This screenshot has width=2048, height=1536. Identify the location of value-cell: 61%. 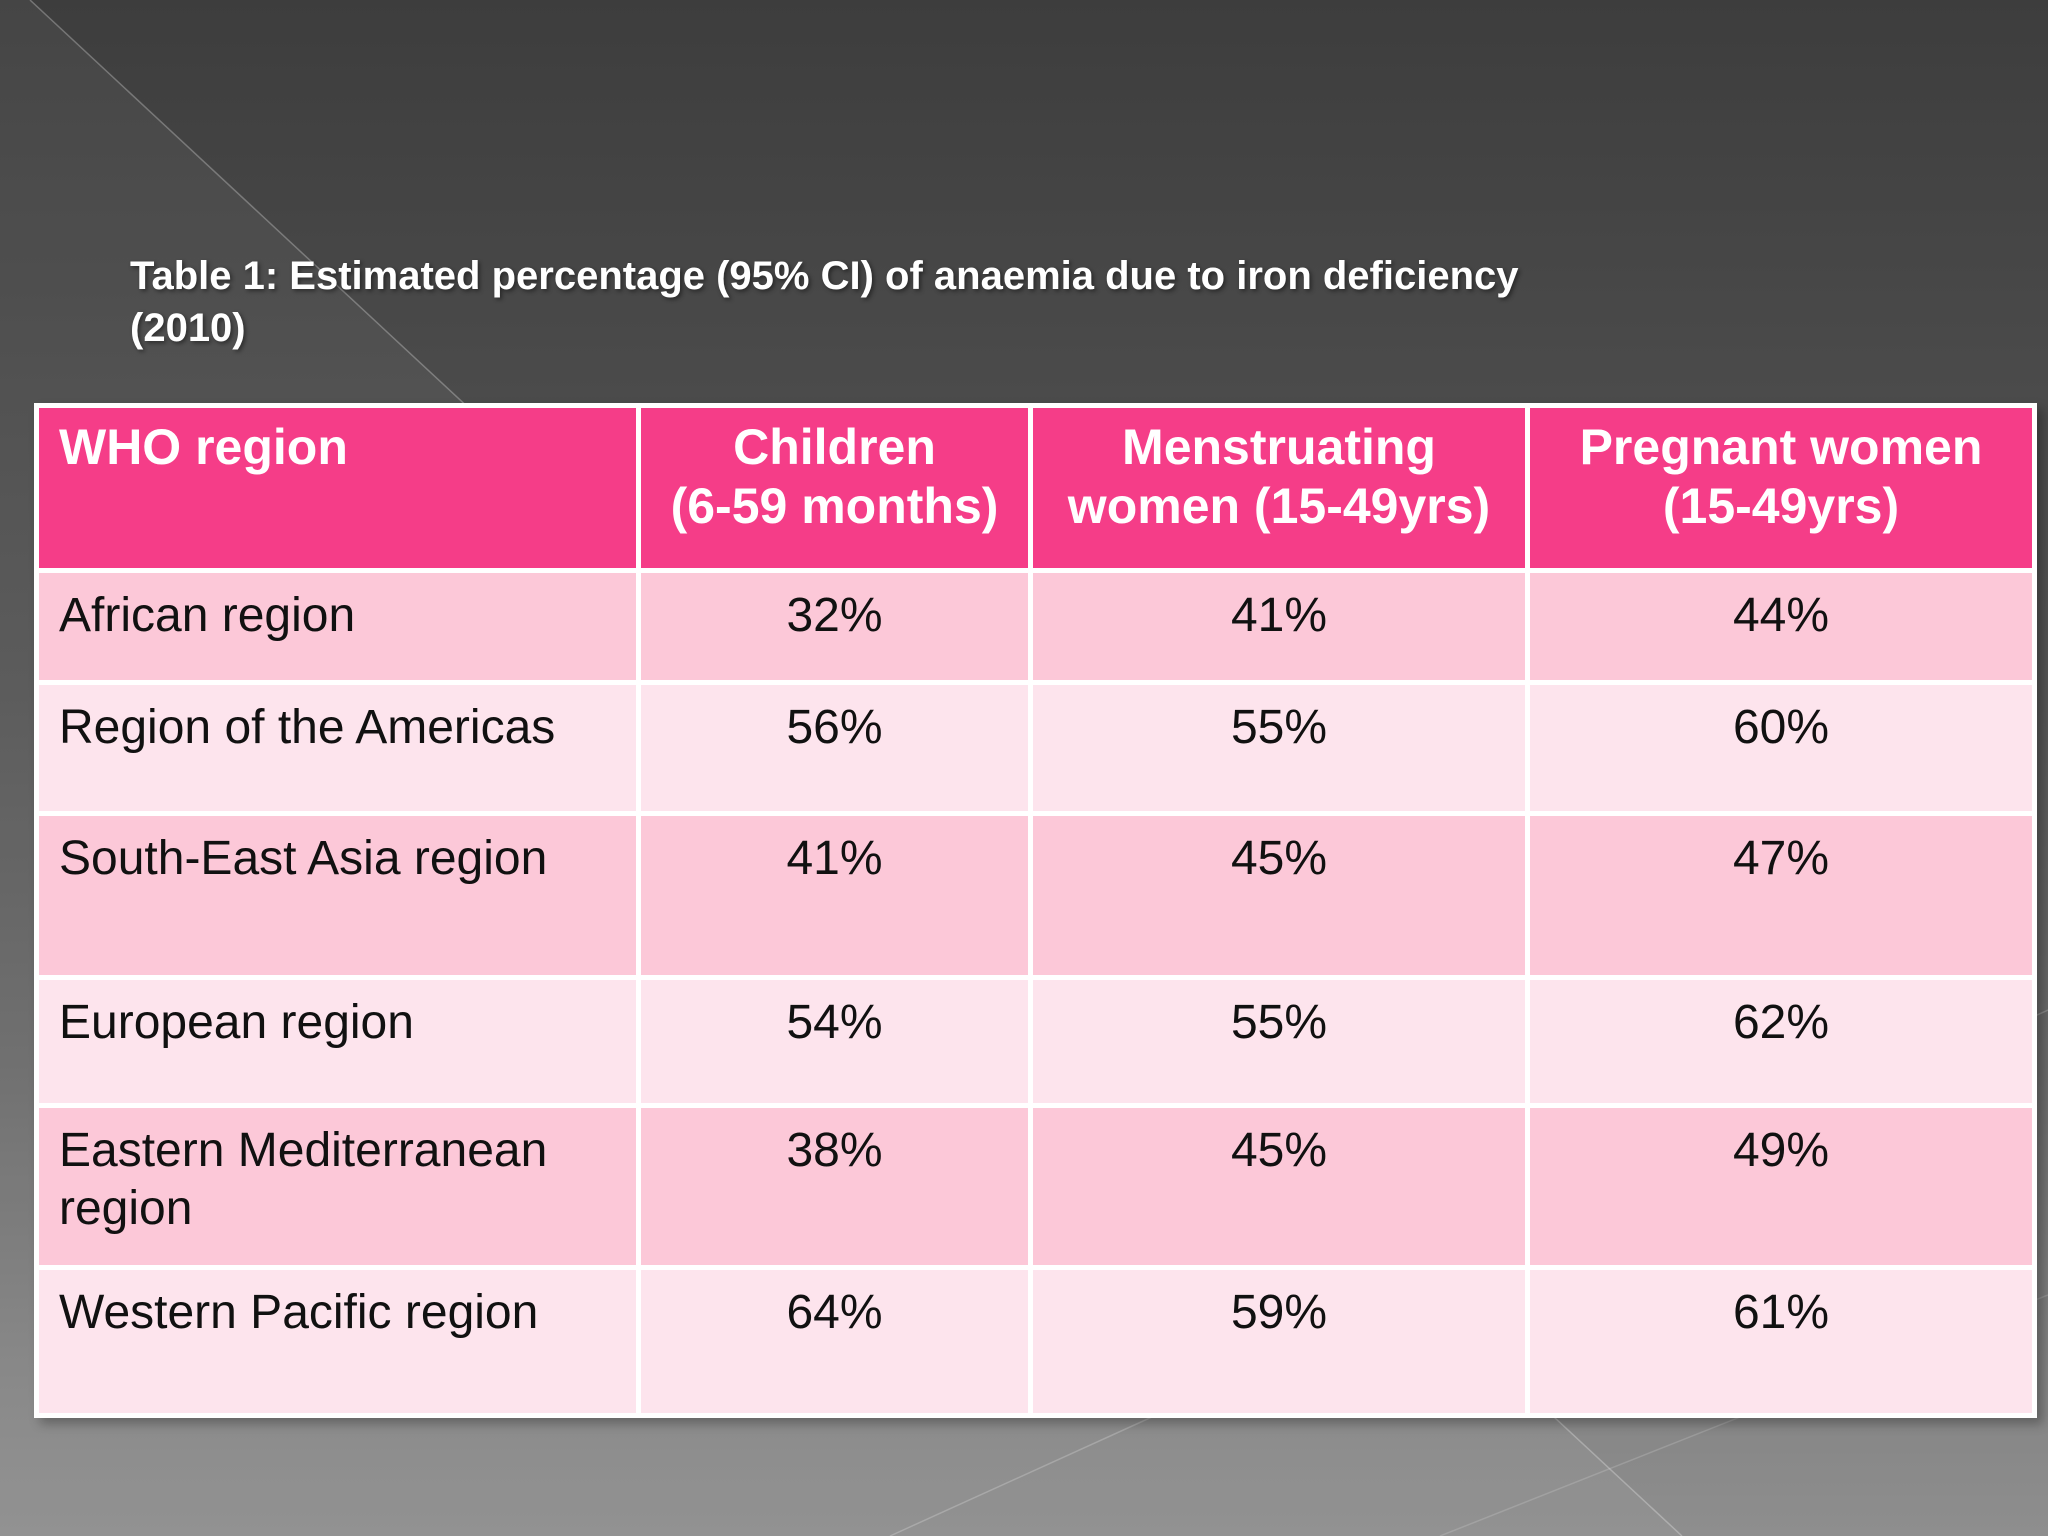
(1781, 1341).